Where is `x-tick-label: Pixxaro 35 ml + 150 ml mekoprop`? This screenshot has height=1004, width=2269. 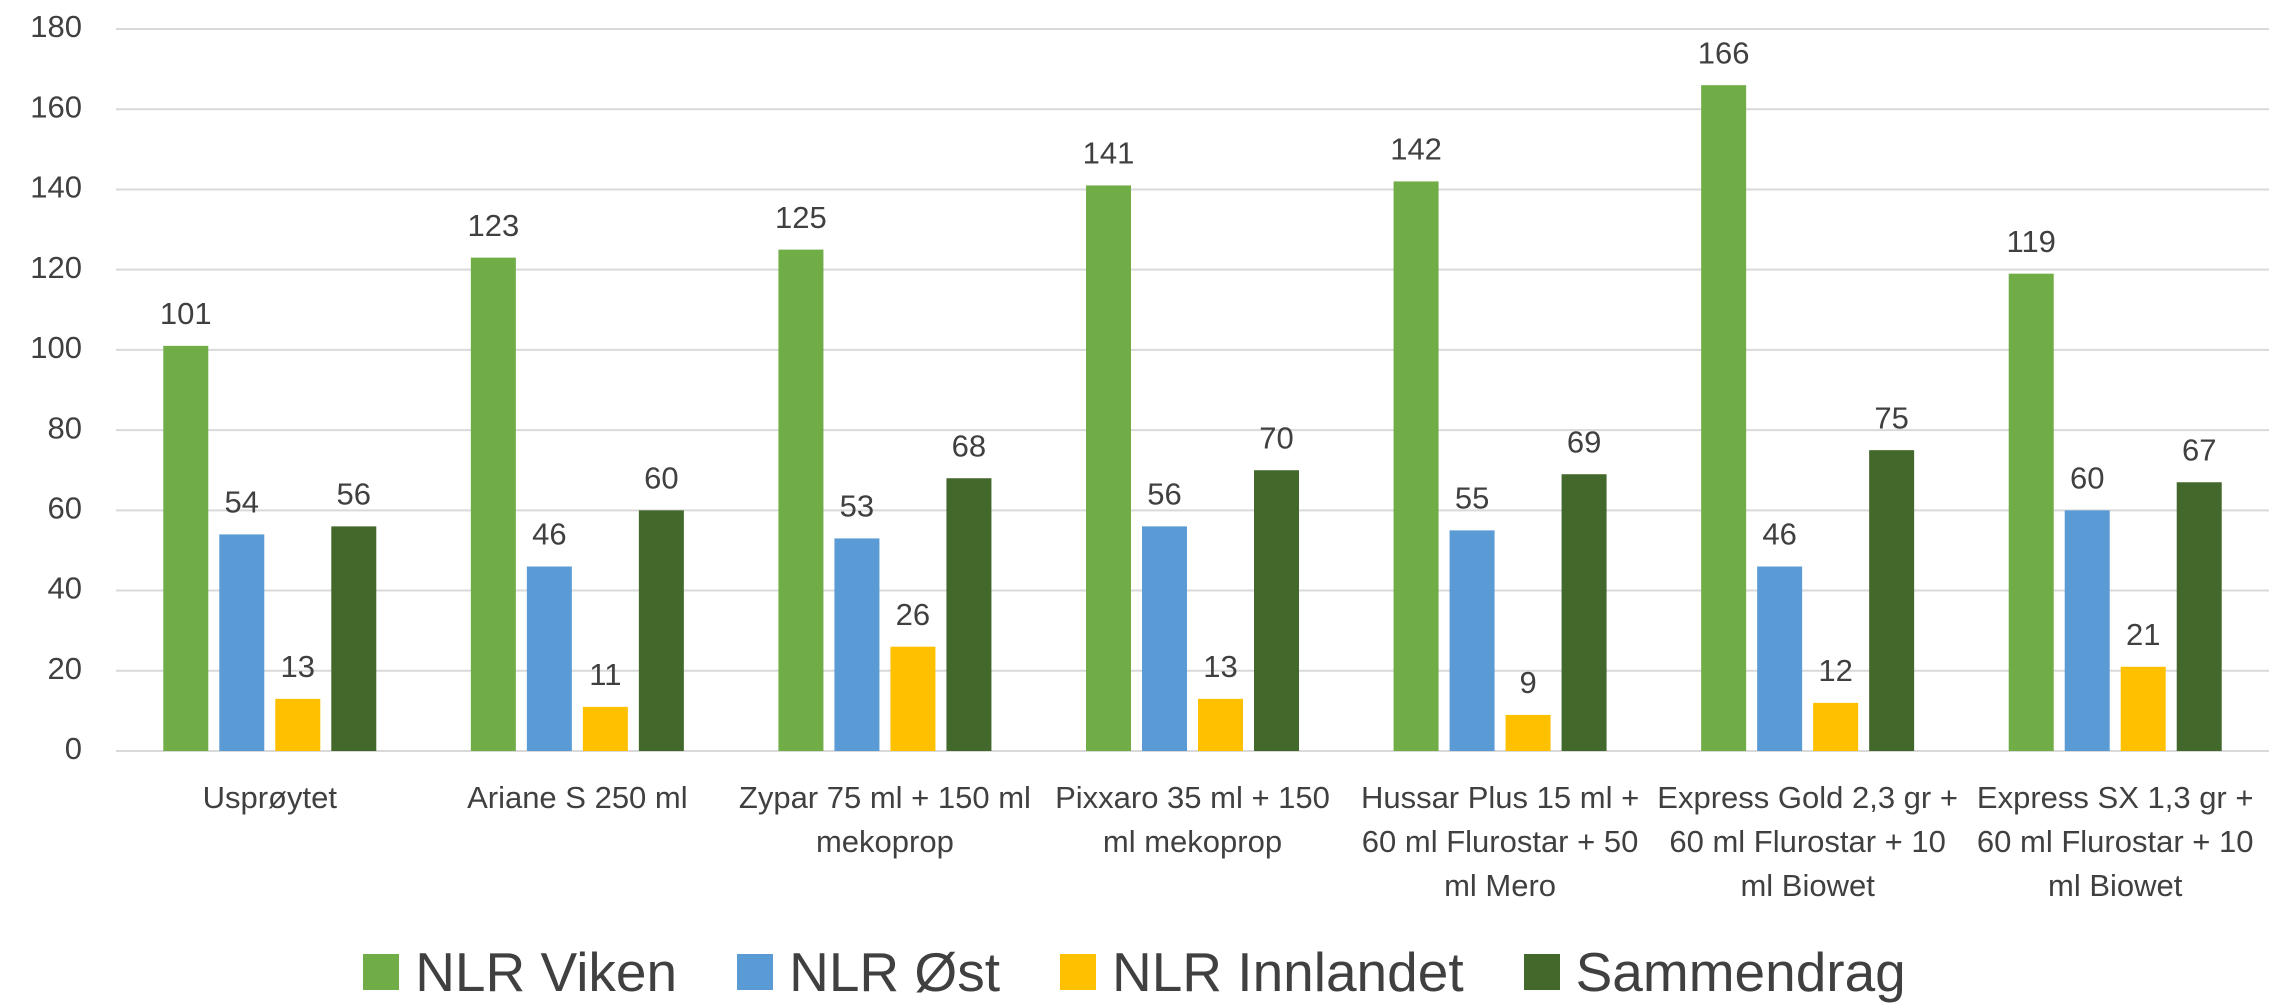
x-tick-label: Pixxaro 35 ml + 150 ml mekoprop is located at coordinates (1192, 819).